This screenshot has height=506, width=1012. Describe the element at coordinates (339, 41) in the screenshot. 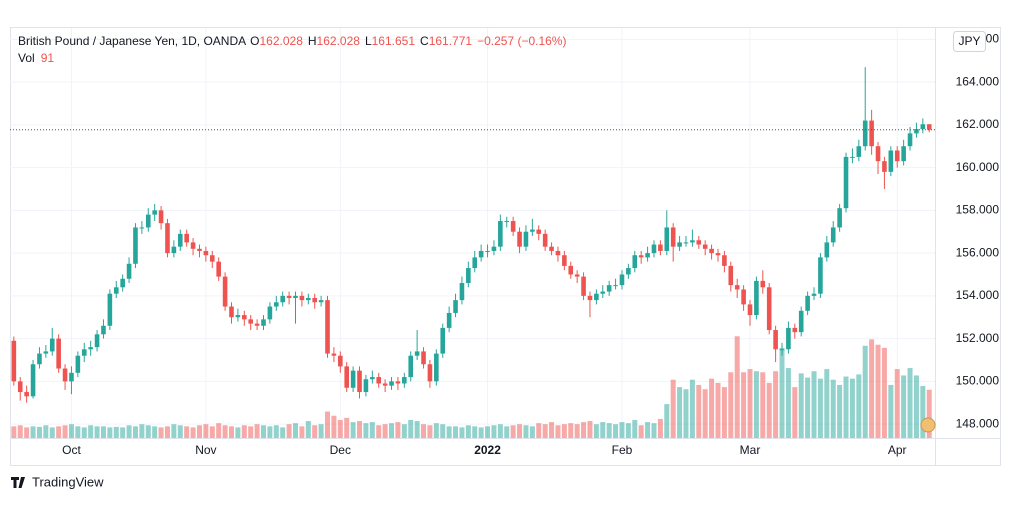

I see `ohlc-value: 162.028` at that location.